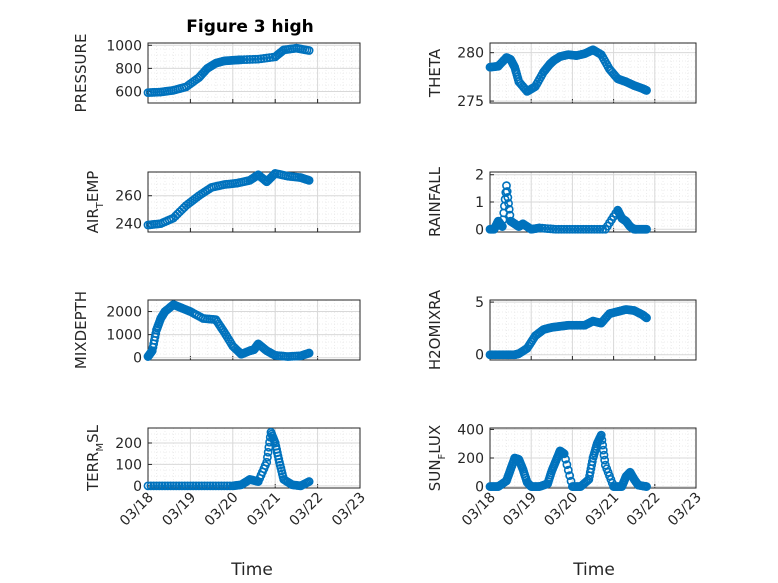  Describe the element at coordinates (128, 197) in the screenshot. I see `y-tick-label: 260` at that location.